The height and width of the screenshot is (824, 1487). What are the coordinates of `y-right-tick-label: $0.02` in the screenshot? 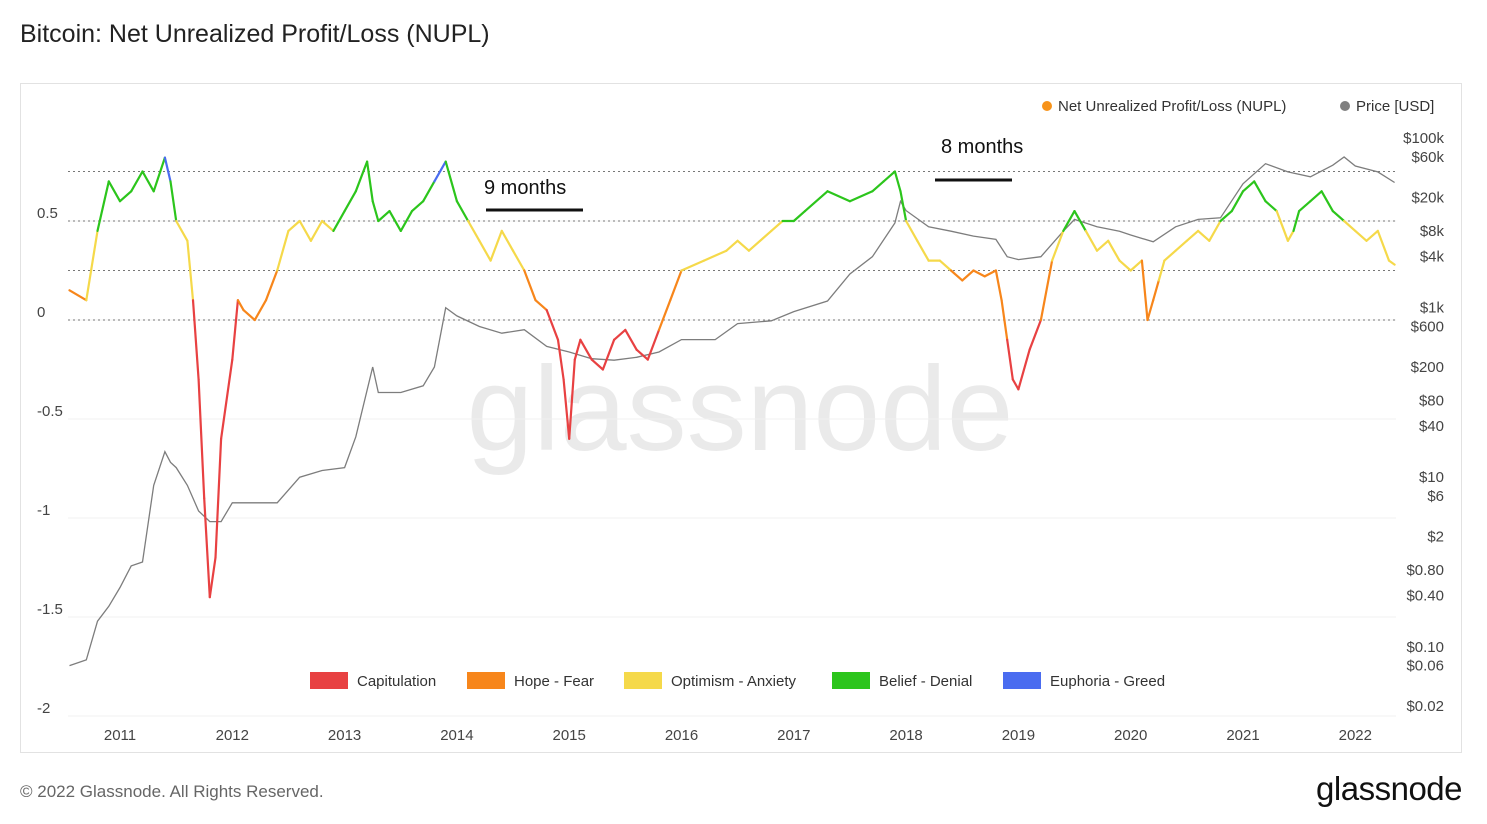 It's located at (1425, 706).